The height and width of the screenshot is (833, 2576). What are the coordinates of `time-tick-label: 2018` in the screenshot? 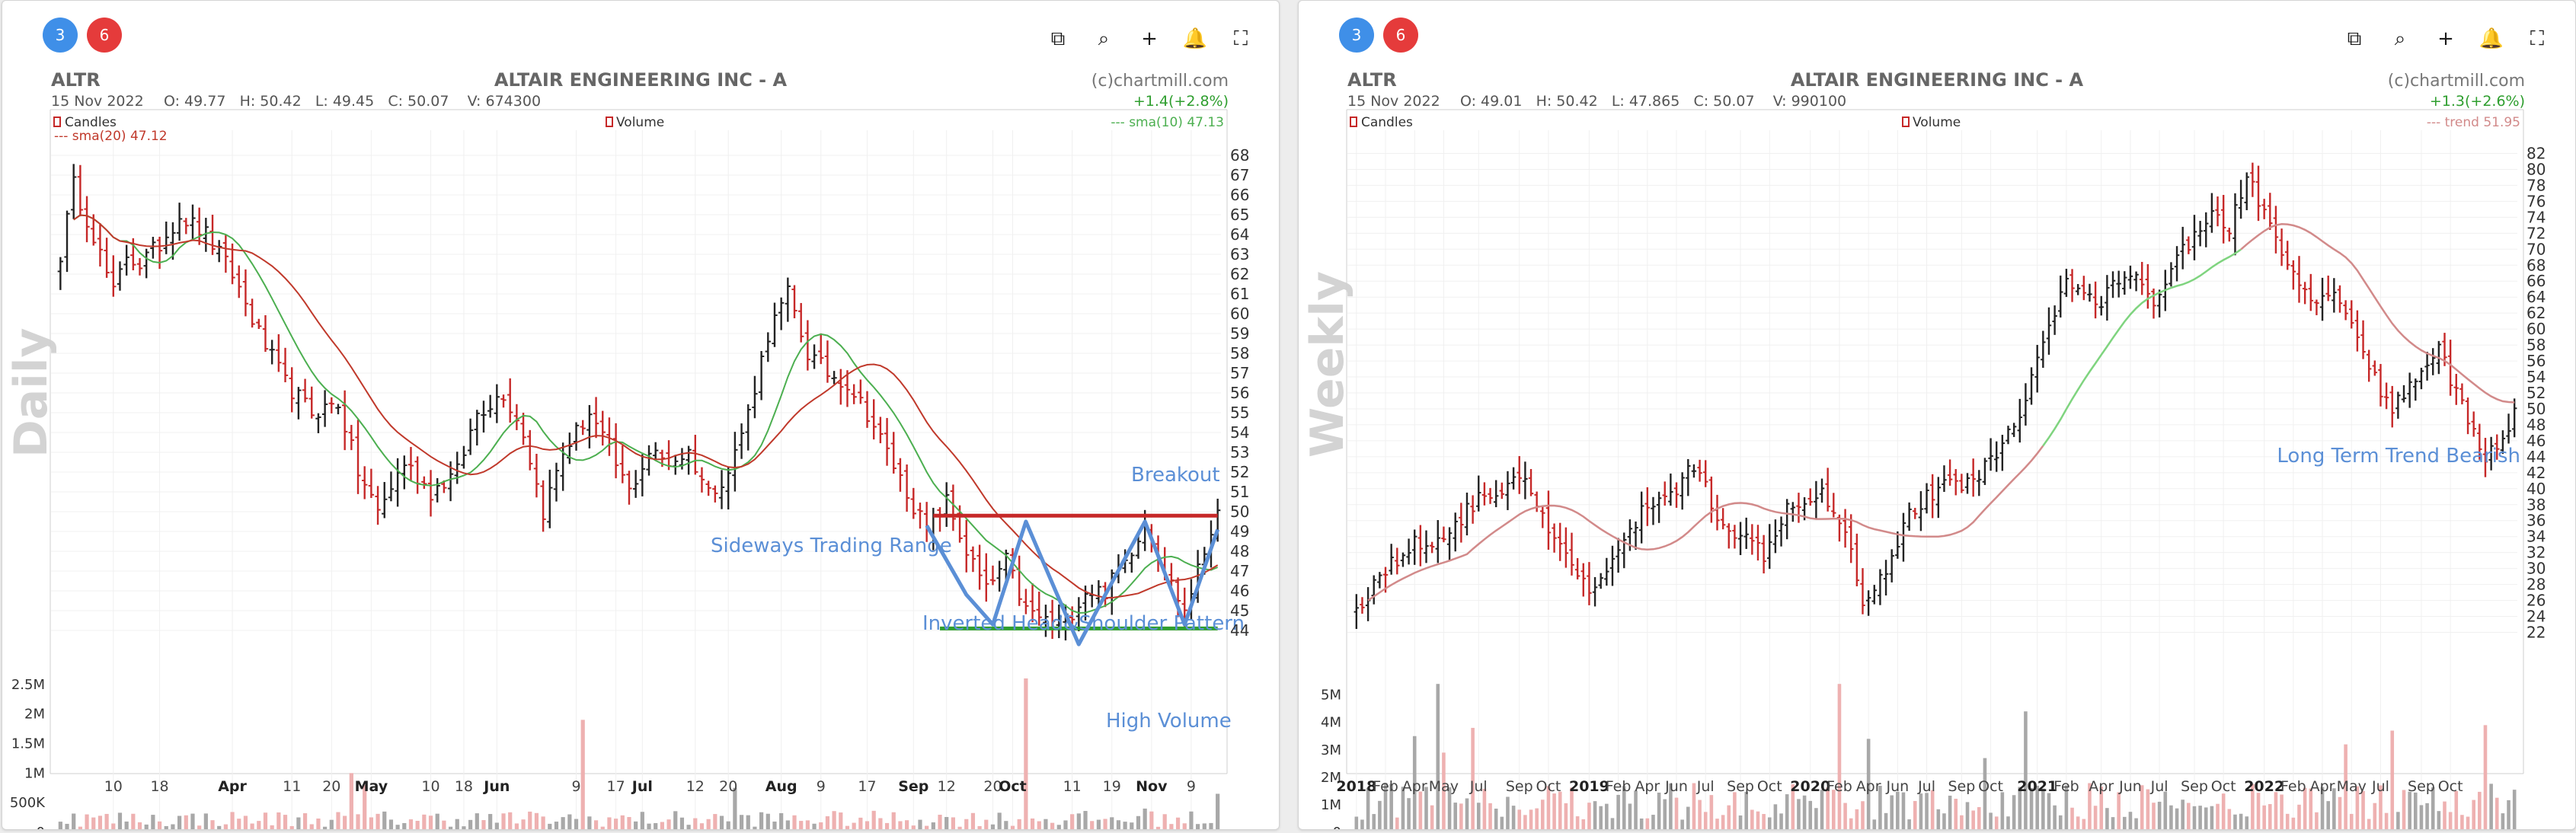 It's located at (1356, 786).